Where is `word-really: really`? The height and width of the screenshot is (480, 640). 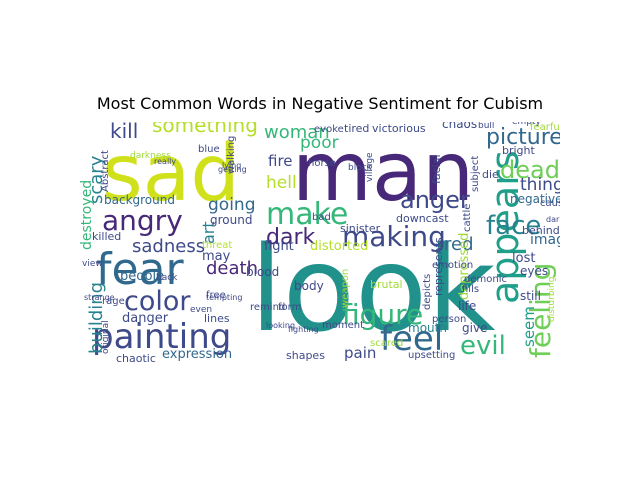
word-really: really is located at coordinates (165, 161).